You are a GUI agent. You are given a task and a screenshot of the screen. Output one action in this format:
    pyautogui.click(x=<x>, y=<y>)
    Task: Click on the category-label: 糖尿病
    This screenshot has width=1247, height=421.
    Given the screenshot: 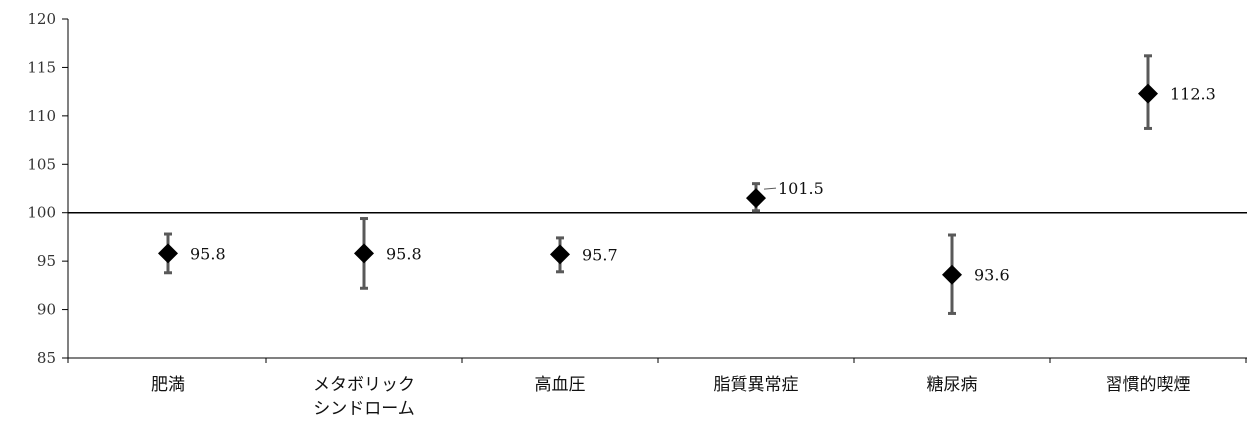 What is the action you would take?
    pyautogui.click(x=952, y=385)
    